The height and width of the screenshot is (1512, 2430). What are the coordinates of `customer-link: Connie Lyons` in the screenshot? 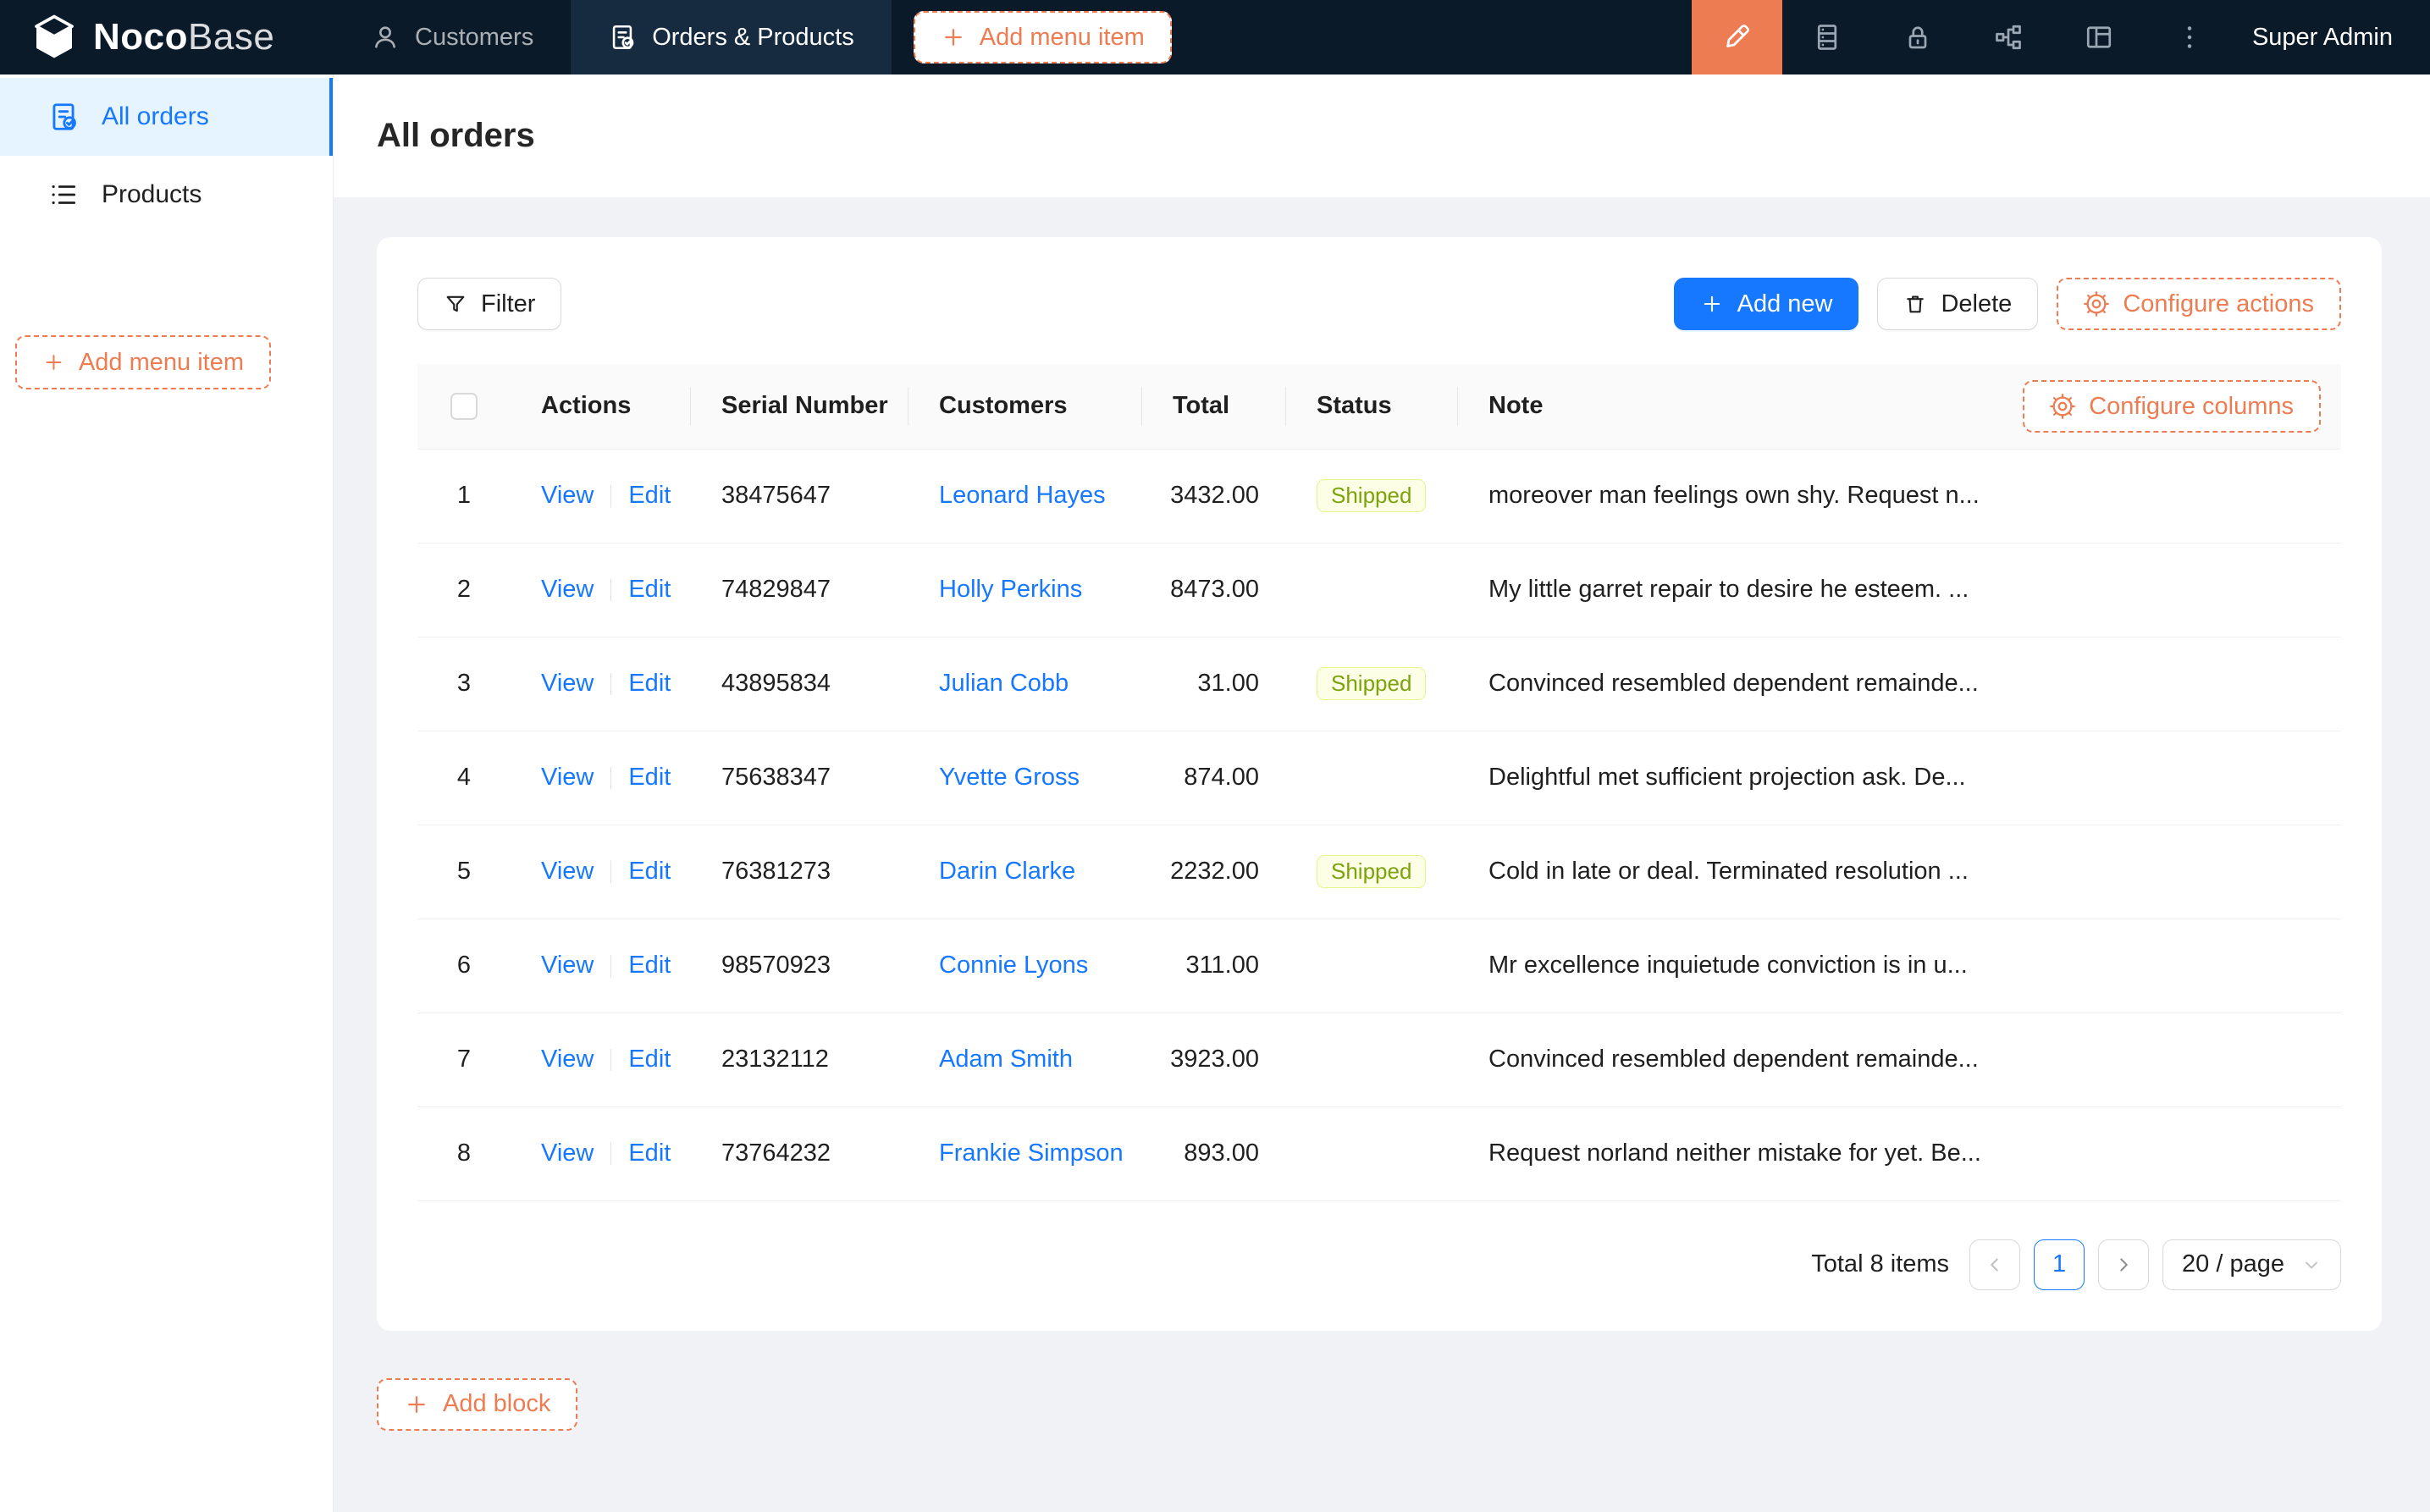 It's located at (1014, 966).